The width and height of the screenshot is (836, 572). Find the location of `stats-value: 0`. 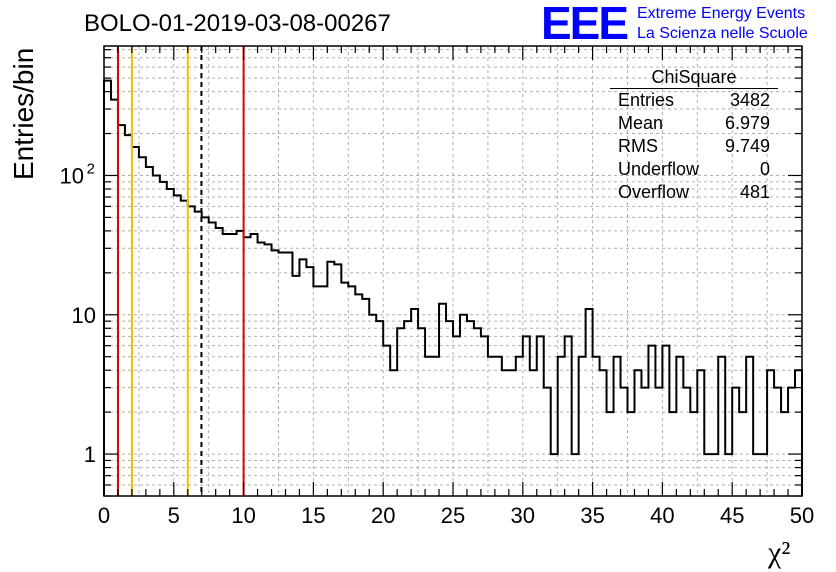

stats-value: 0 is located at coordinates (764, 169).